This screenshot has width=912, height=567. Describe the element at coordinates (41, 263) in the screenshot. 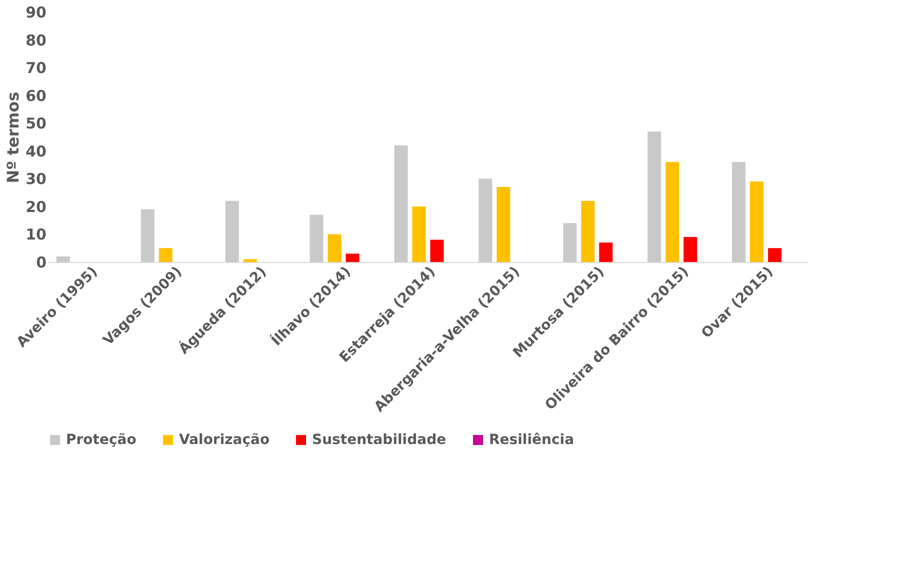

I see `y-tick-label: 0` at that location.